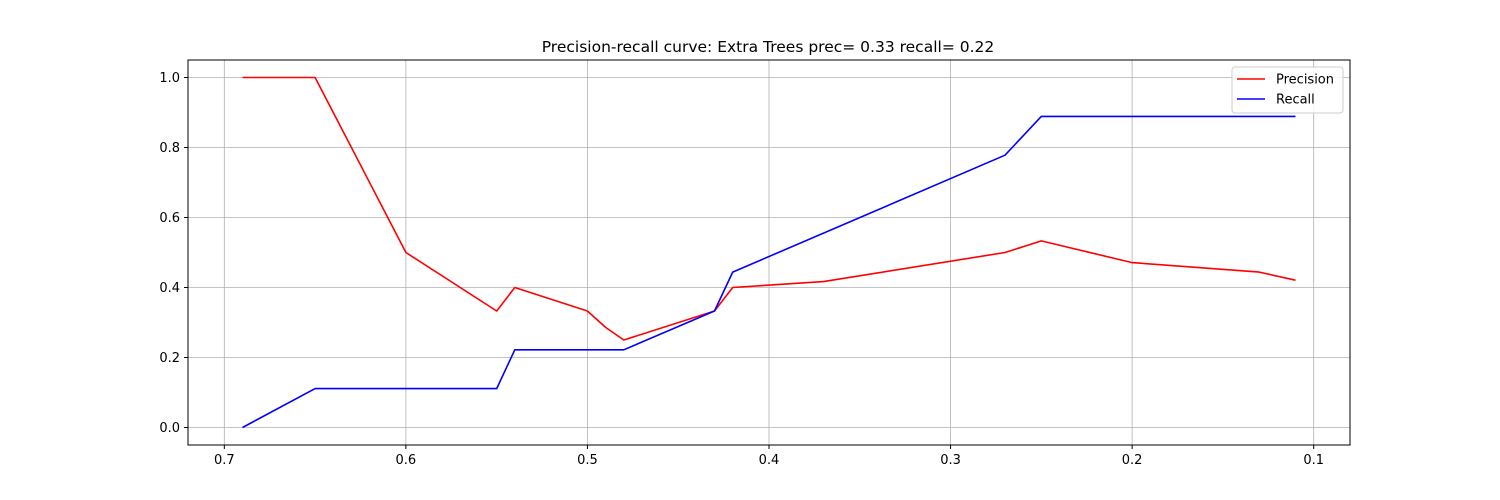 The width and height of the screenshot is (1500, 500). I want to click on x-tick-label: 0.4, so click(769, 460).